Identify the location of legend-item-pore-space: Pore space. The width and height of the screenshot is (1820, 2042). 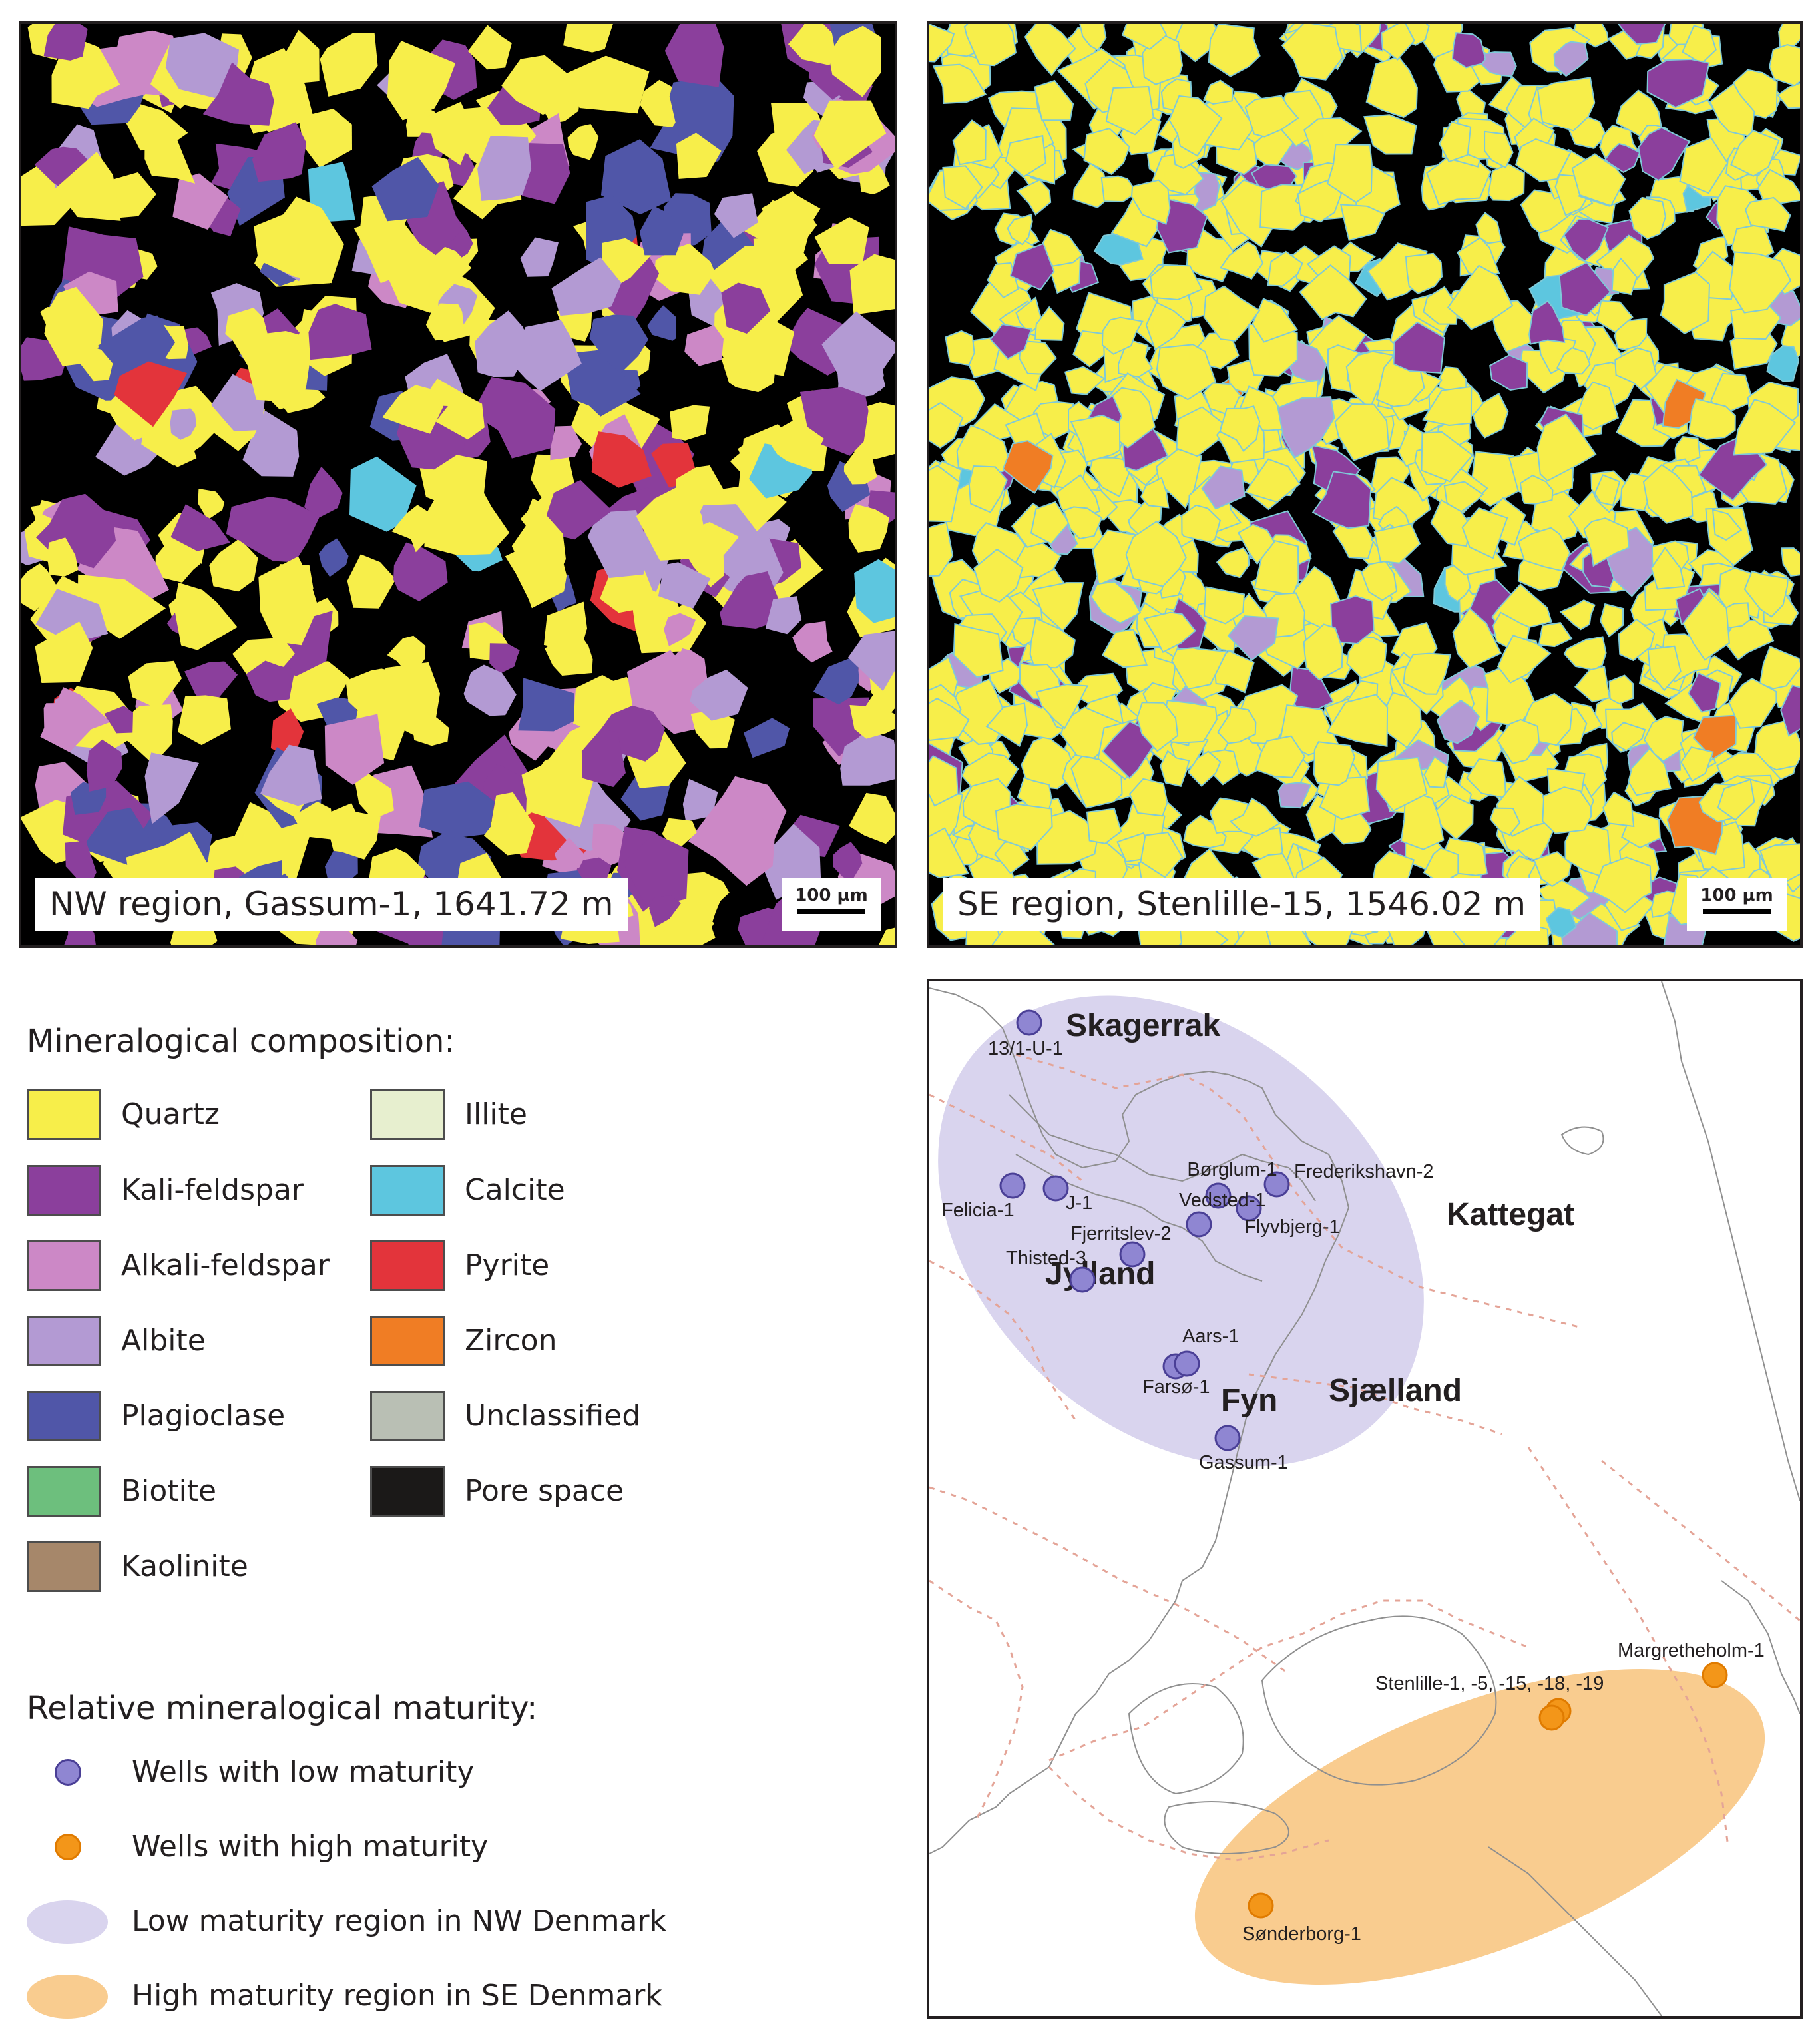
(530, 1492).